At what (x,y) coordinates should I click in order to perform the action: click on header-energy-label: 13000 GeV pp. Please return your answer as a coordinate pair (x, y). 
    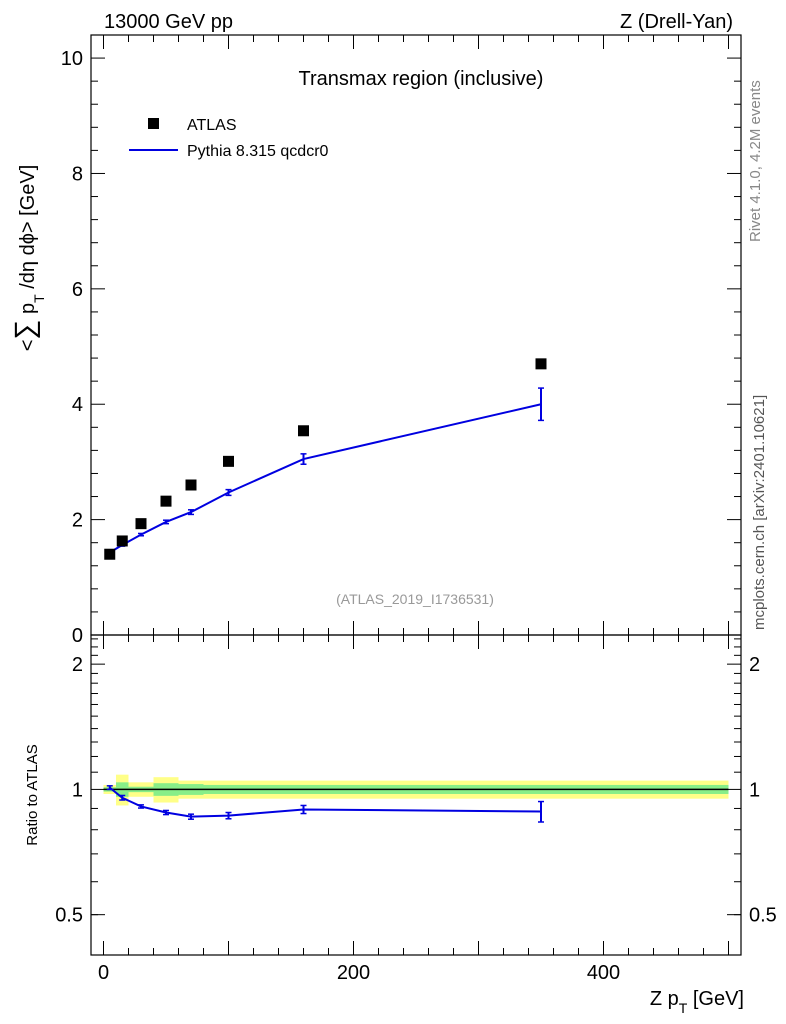
    Looking at the image, I should click on (168, 22).